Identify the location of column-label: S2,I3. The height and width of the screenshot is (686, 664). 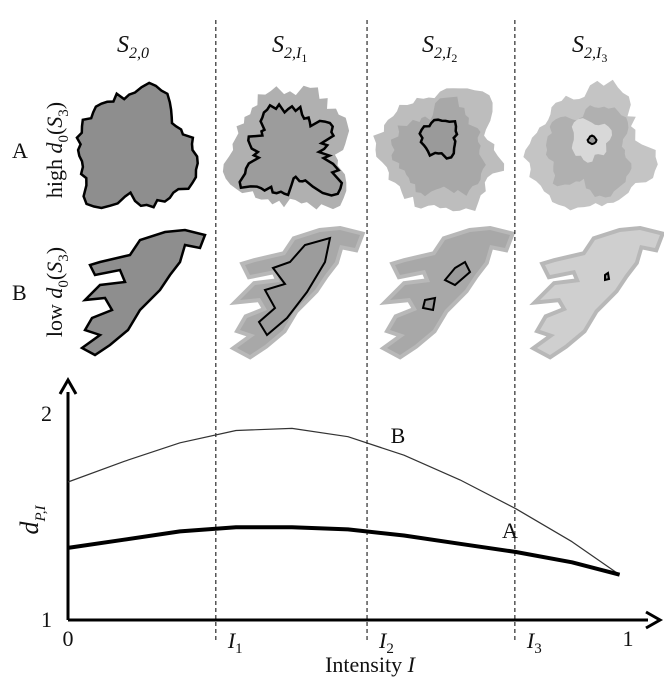
(589, 48).